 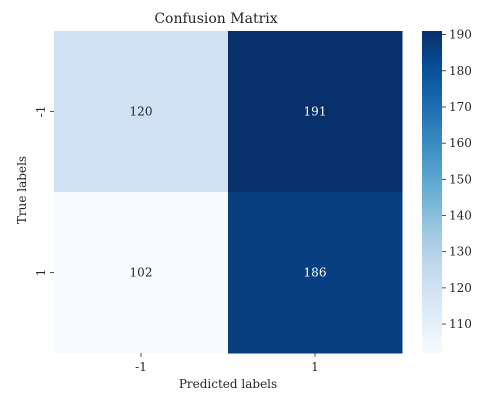 What do you see at coordinates (22, 190) in the screenshot?
I see `y-axis-label: True labels` at bounding box center [22, 190].